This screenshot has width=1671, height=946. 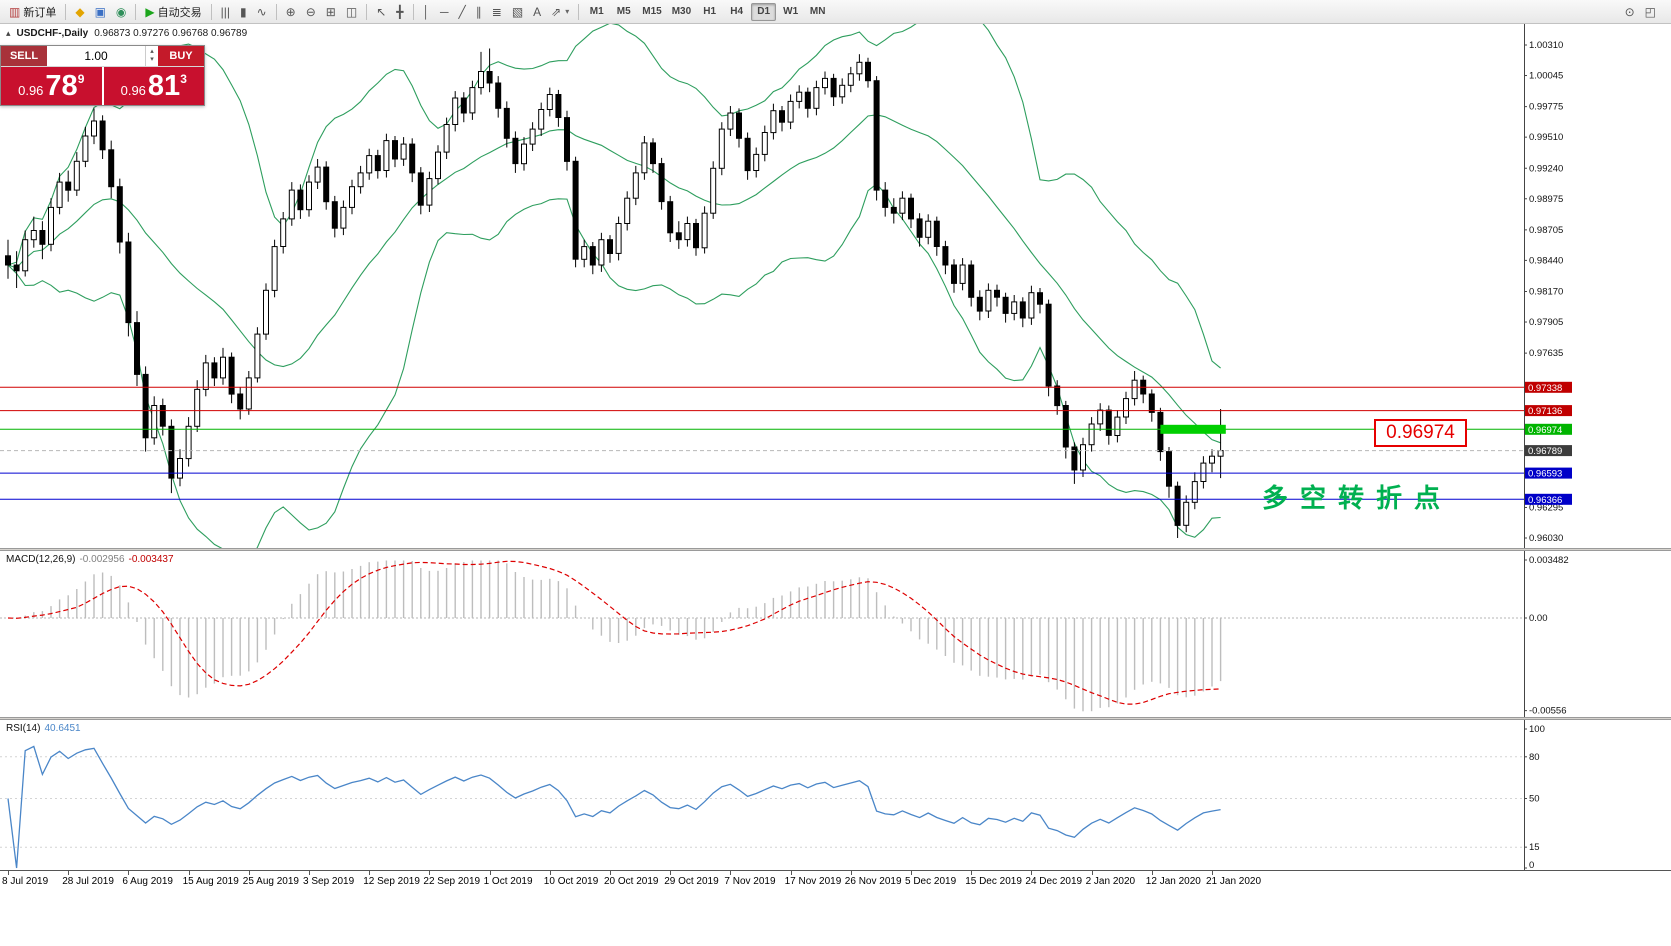 What do you see at coordinates (151, 559) in the screenshot?
I see `macd-signal-value: -0.003437` at bounding box center [151, 559].